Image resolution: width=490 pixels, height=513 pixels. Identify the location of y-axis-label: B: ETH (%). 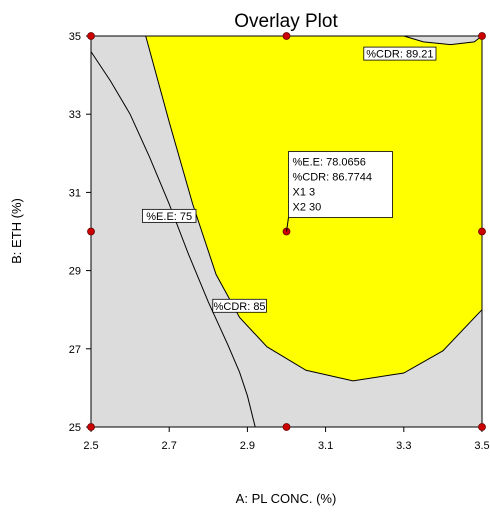
(16, 231).